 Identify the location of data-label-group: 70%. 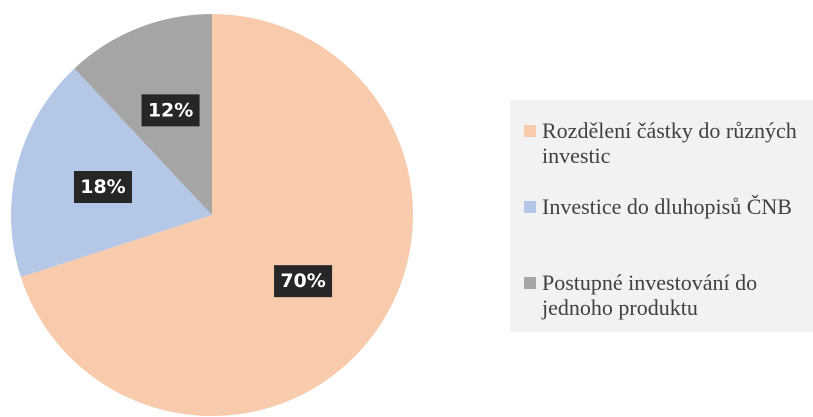
(303, 281).